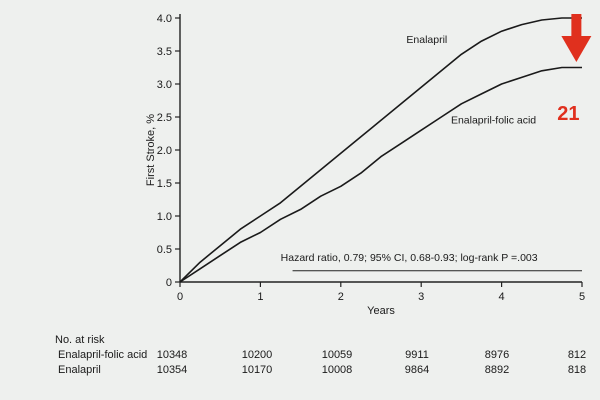 This screenshot has width=600, height=400. Describe the element at coordinates (337, 355) in the screenshot. I see `risk-cell: 10059` at that location.